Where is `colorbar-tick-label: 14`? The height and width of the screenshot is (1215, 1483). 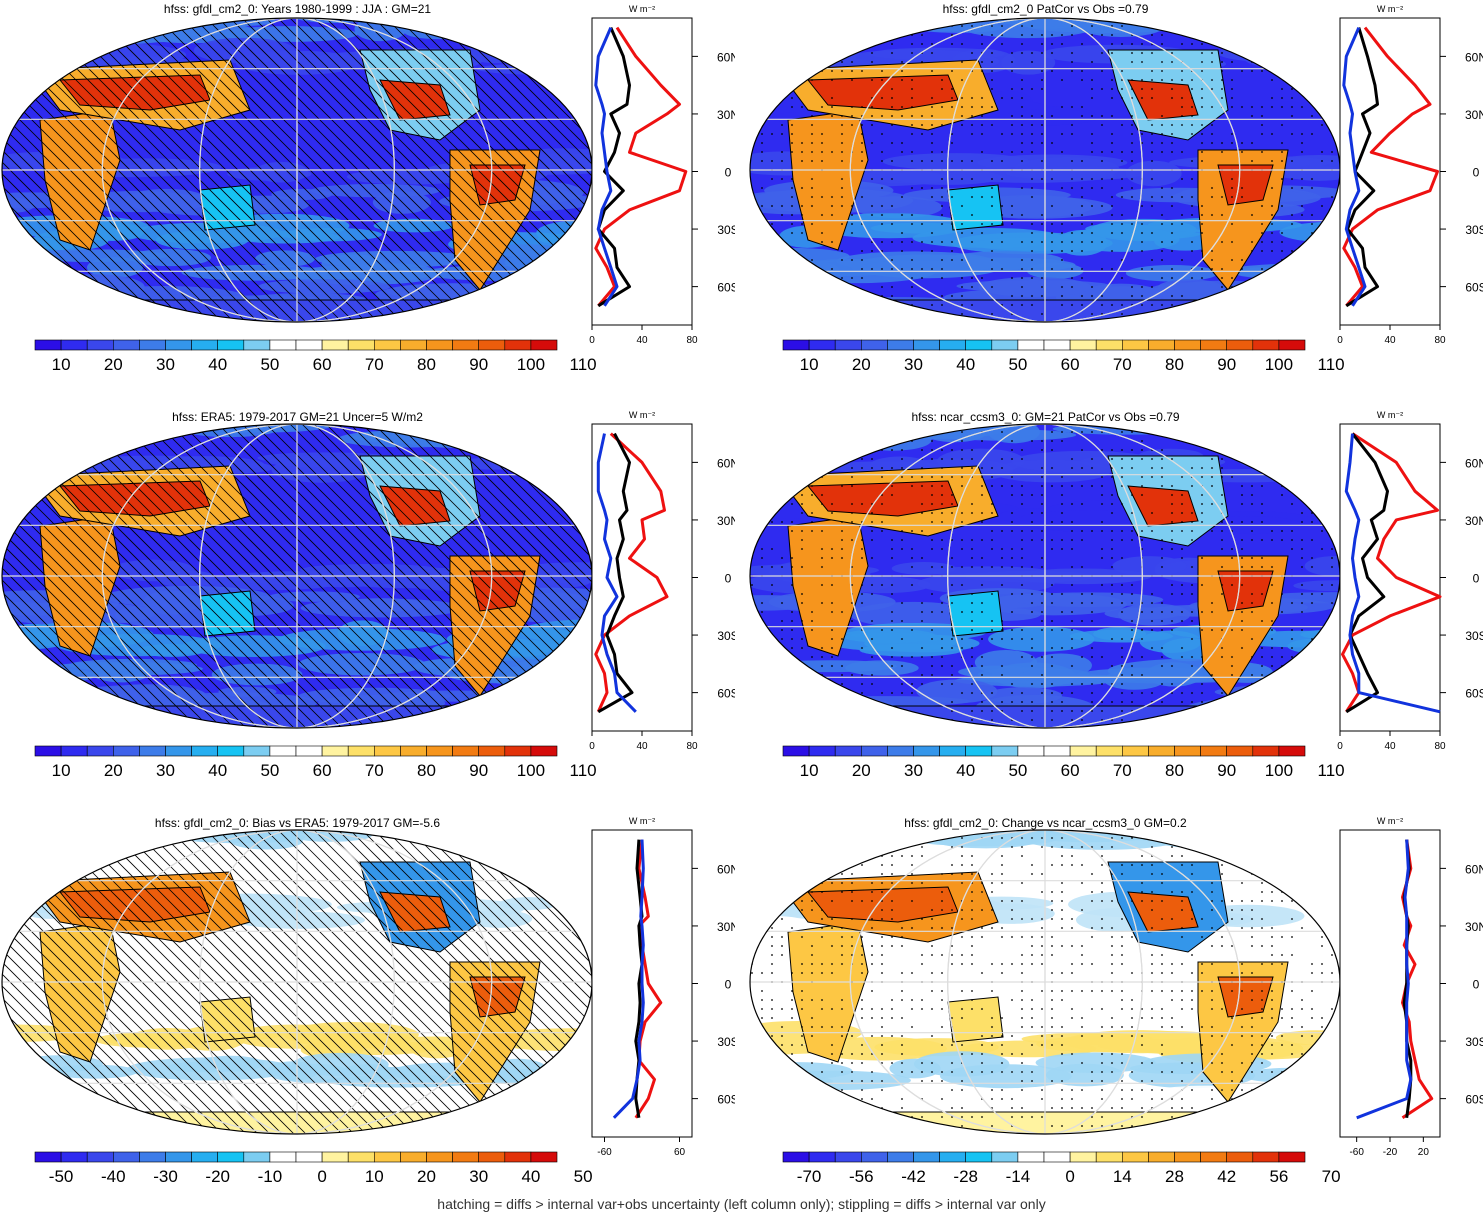
colorbar-tick-label: 14 is located at coordinates (1122, 1176).